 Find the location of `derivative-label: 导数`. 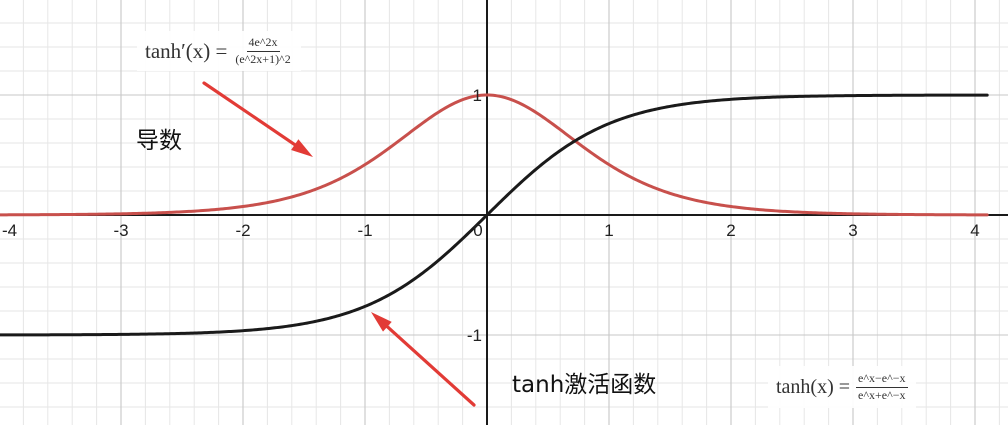

derivative-label: 导数 is located at coordinates (159, 141).